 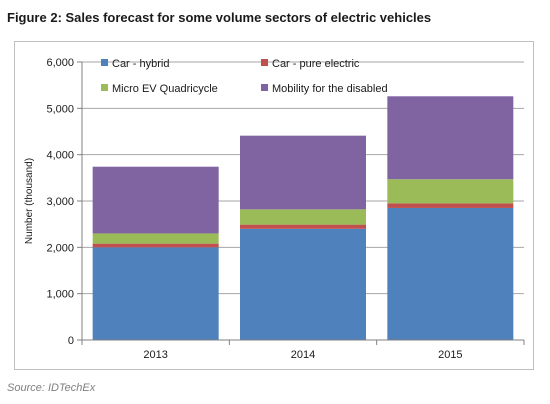 What do you see at coordinates (316, 64) in the screenshot?
I see `legend-label-2: Car - pure electric` at bounding box center [316, 64].